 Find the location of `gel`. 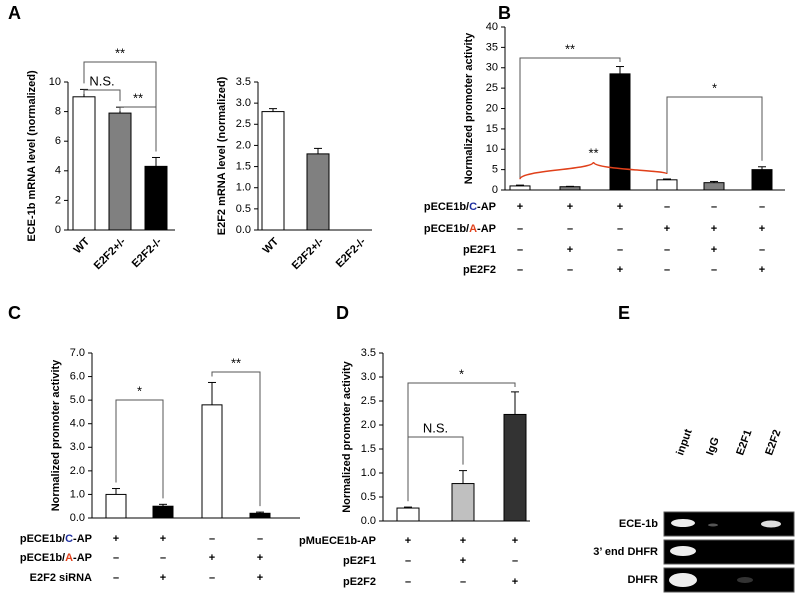

gel is located at coordinates (729, 552).